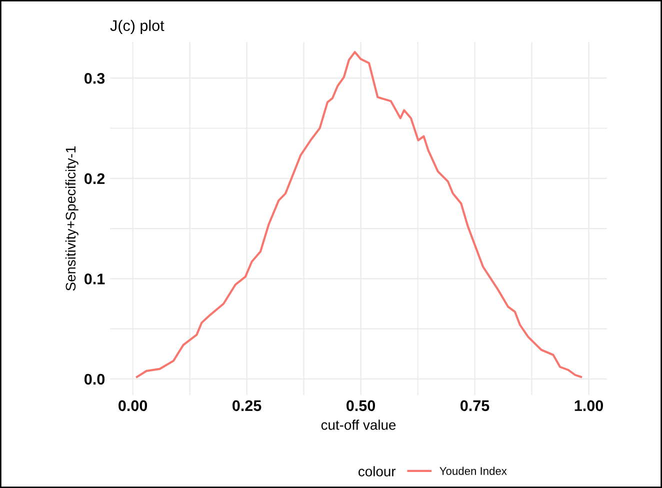  I want to click on y-tick-label: 0.3, so click(94, 78).